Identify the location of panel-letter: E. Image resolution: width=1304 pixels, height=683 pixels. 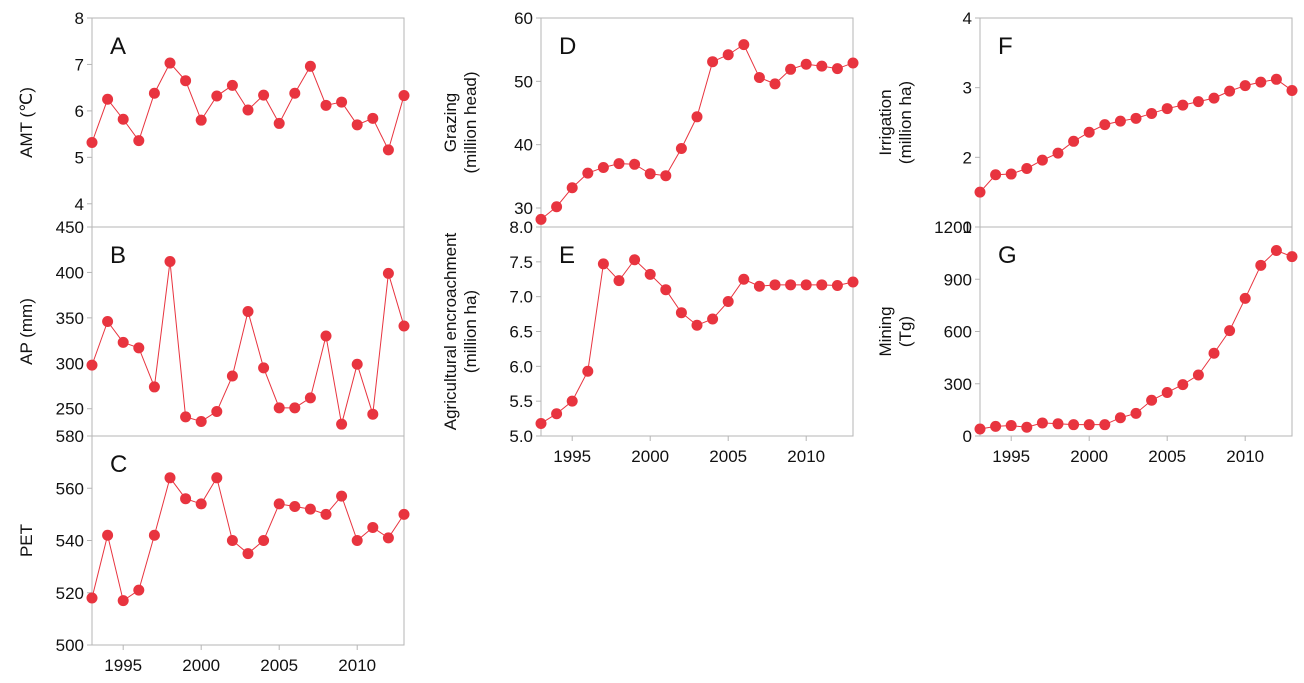
(567, 255).